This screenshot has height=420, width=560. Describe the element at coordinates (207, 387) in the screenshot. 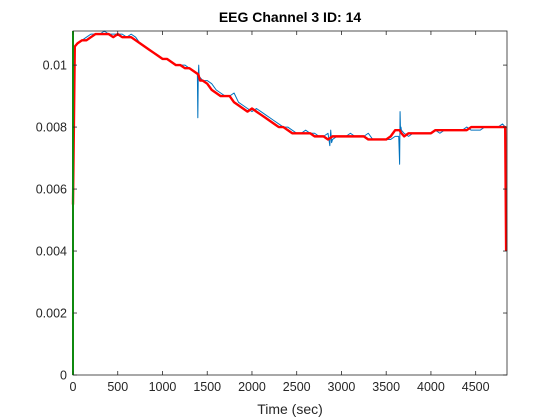

I see `x-tick-label: 1500` at that location.